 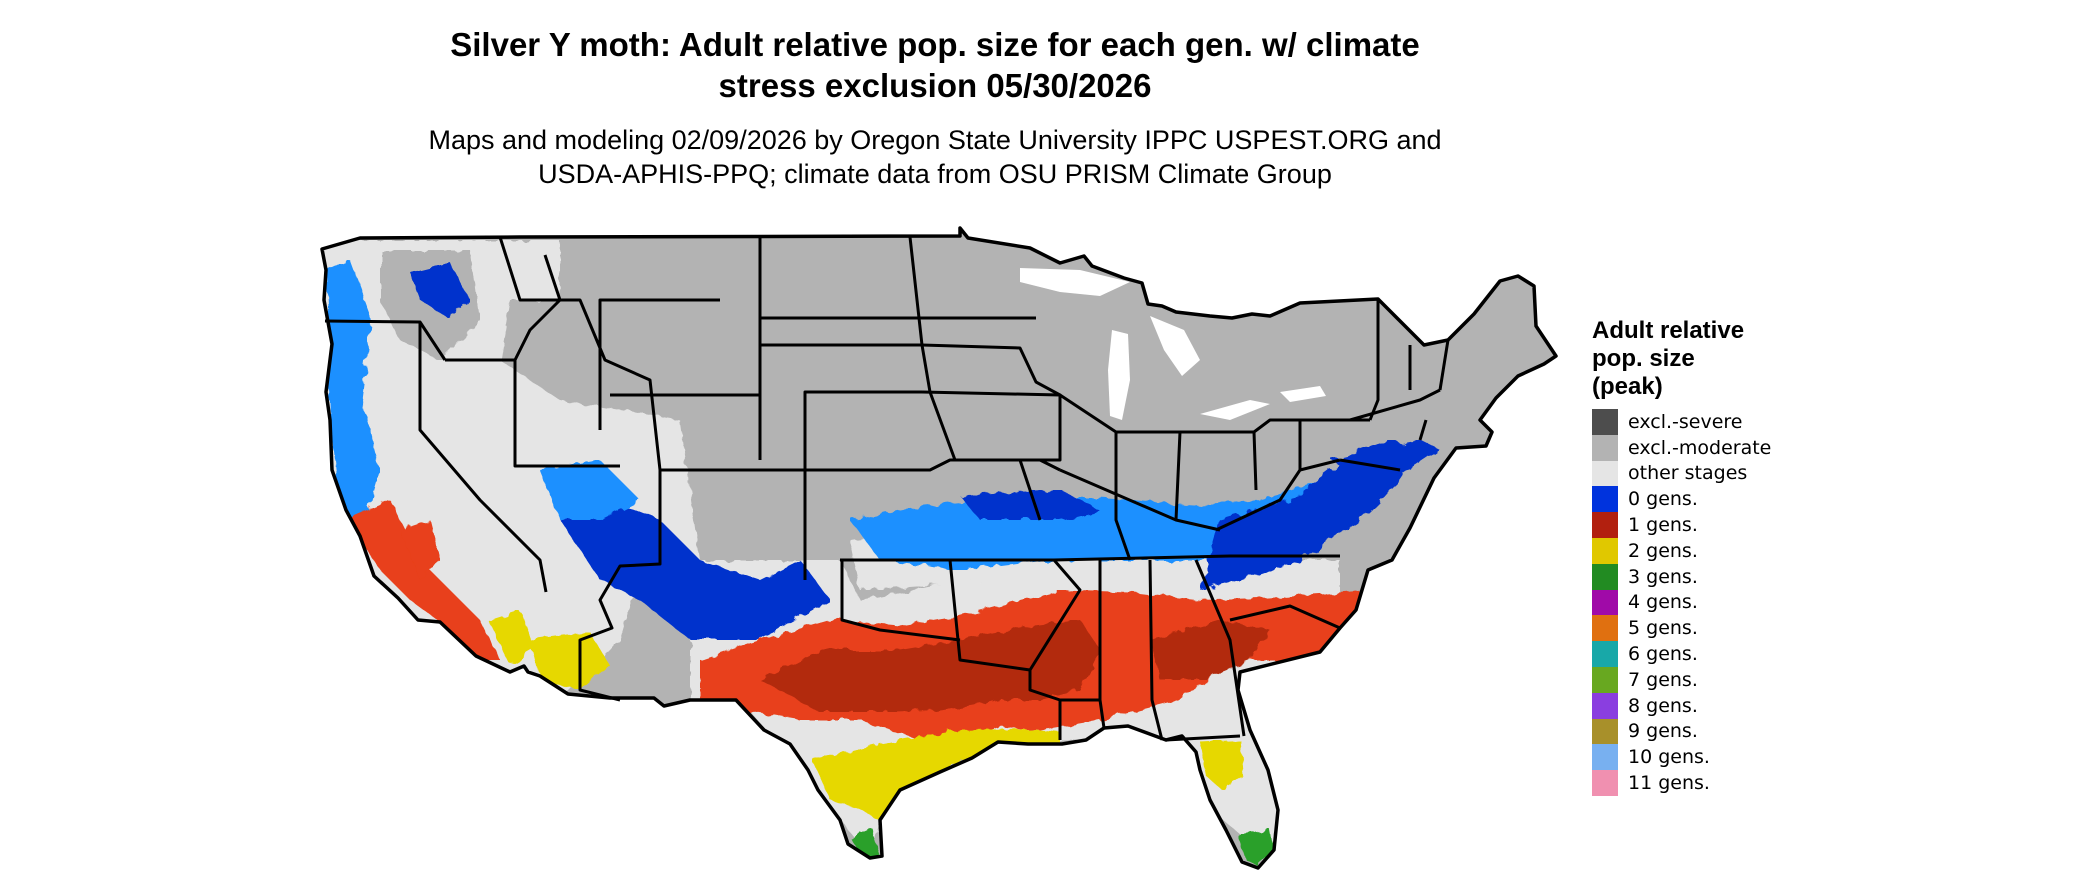 What do you see at coordinates (1742, 757) in the screenshot?
I see `legend-item-10-gens: 10 gens.` at bounding box center [1742, 757].